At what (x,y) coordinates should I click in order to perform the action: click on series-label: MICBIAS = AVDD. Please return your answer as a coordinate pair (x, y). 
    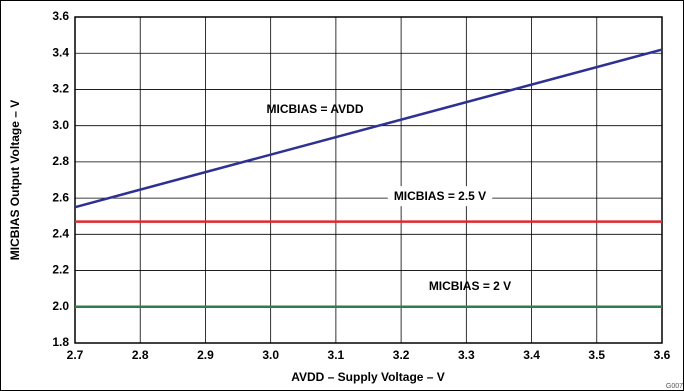
    Looking at the image, I should click on (314, 109).